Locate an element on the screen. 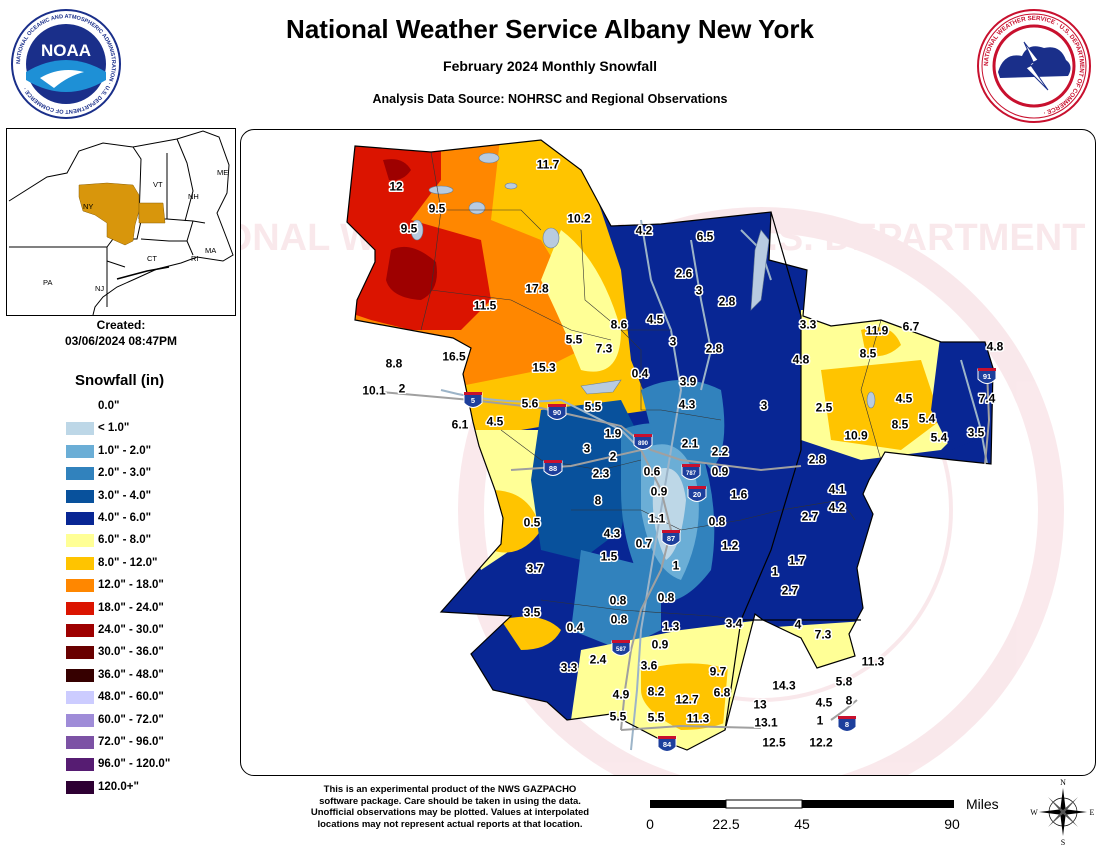 The height and width of the screenshot is (850, 1100). legend-label: 96.0" - 120.0" is located at coordinates (134, 764).